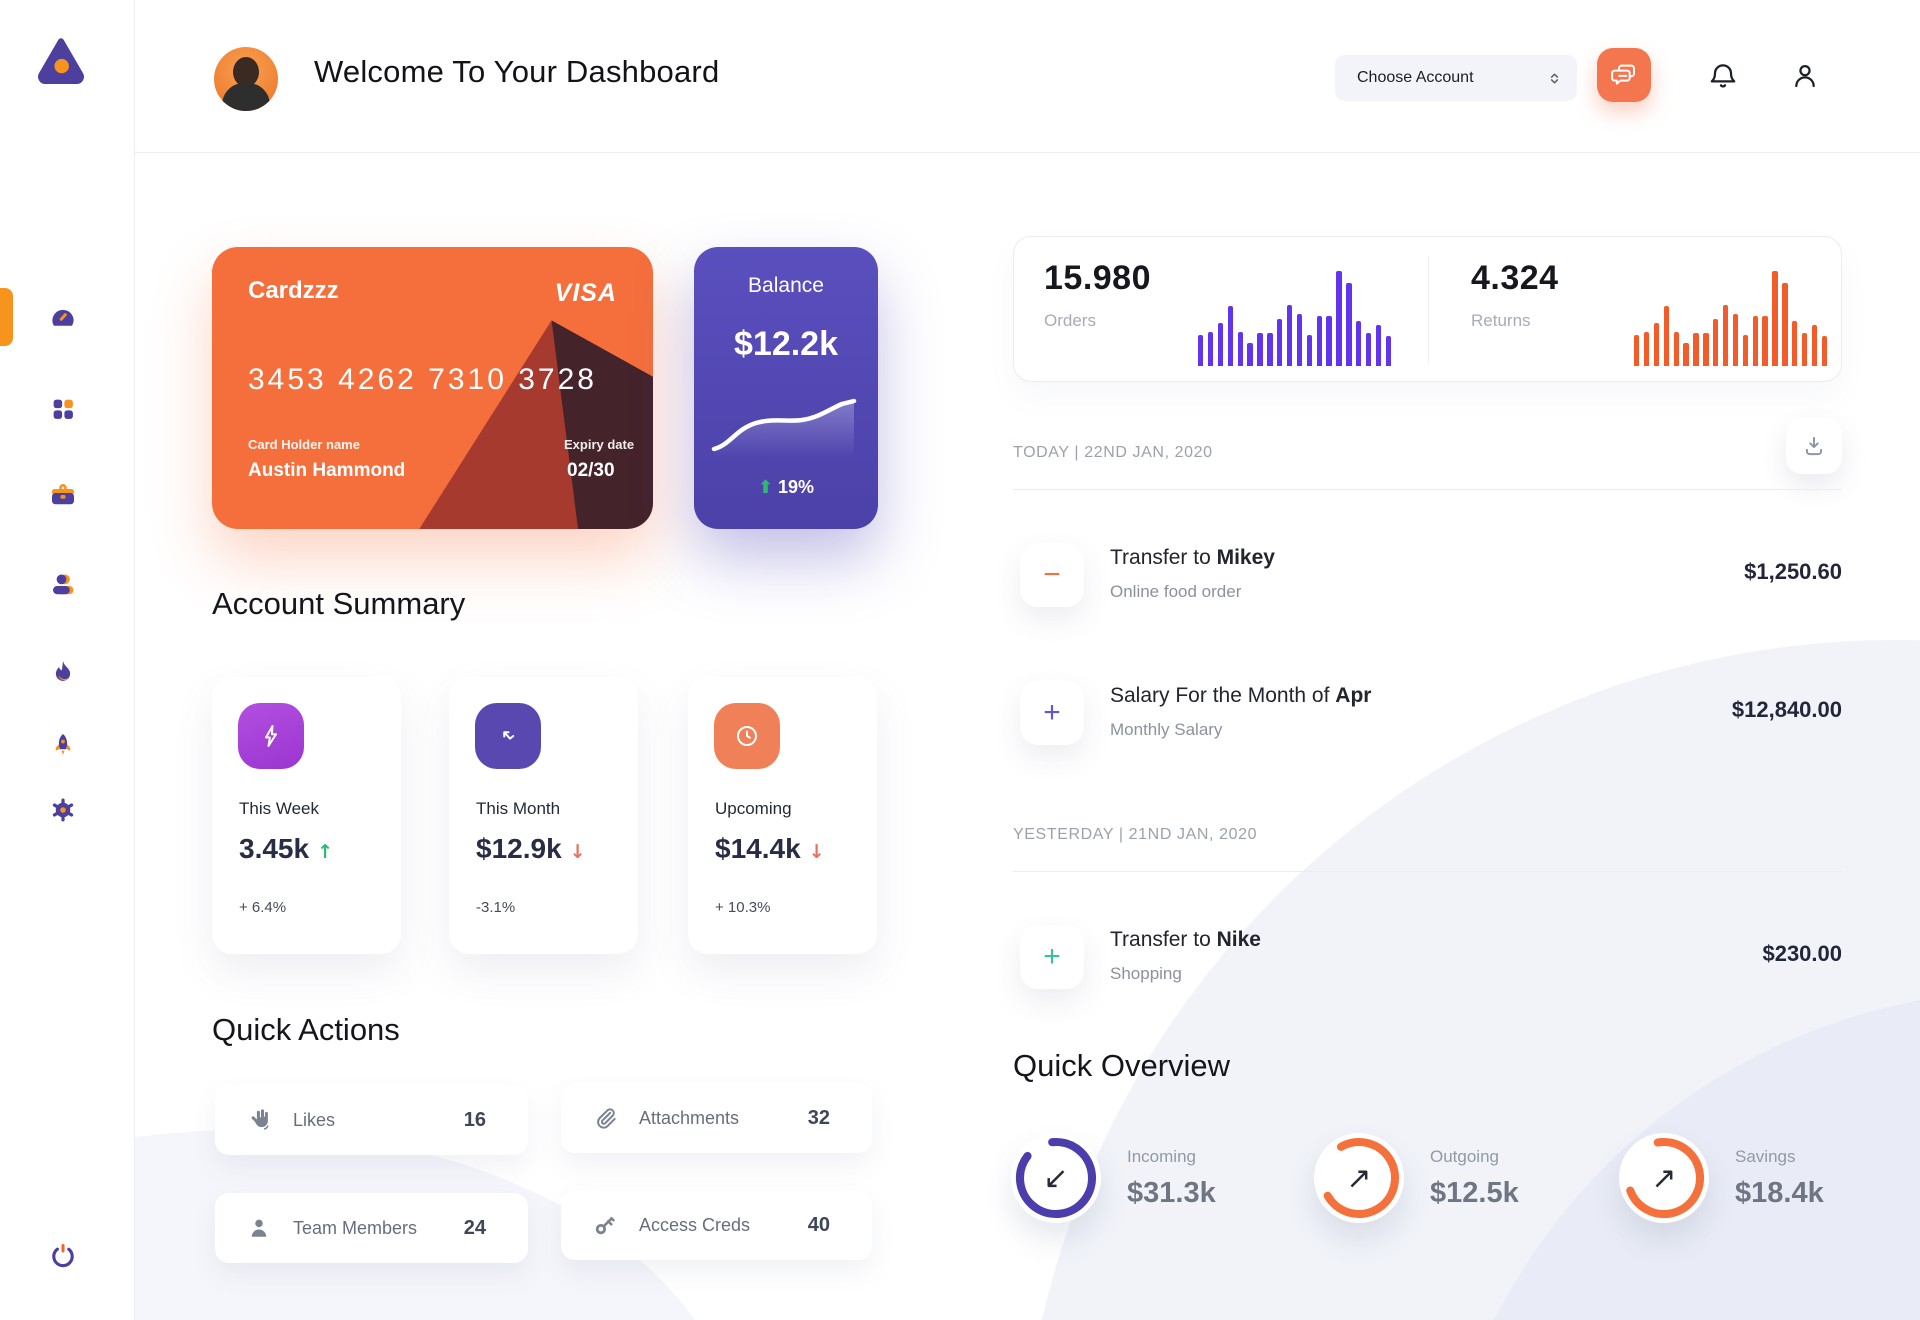  I want to click on quick-action-attachments: Attachments 32, so click(716, 1118).